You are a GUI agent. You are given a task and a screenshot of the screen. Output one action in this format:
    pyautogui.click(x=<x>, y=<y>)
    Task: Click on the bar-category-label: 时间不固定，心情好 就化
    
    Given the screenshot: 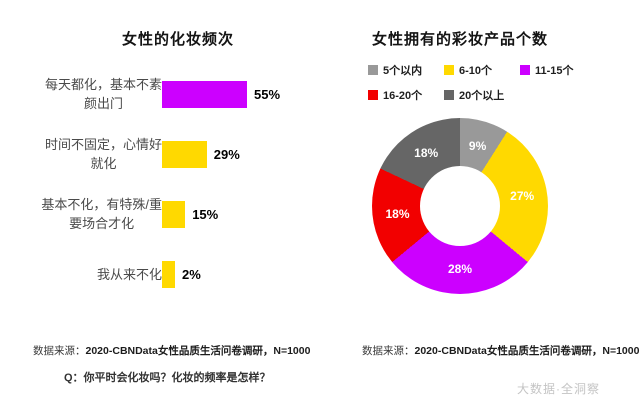 What is the action you would take?
    pyautogui.click(x=103, y=154)
    